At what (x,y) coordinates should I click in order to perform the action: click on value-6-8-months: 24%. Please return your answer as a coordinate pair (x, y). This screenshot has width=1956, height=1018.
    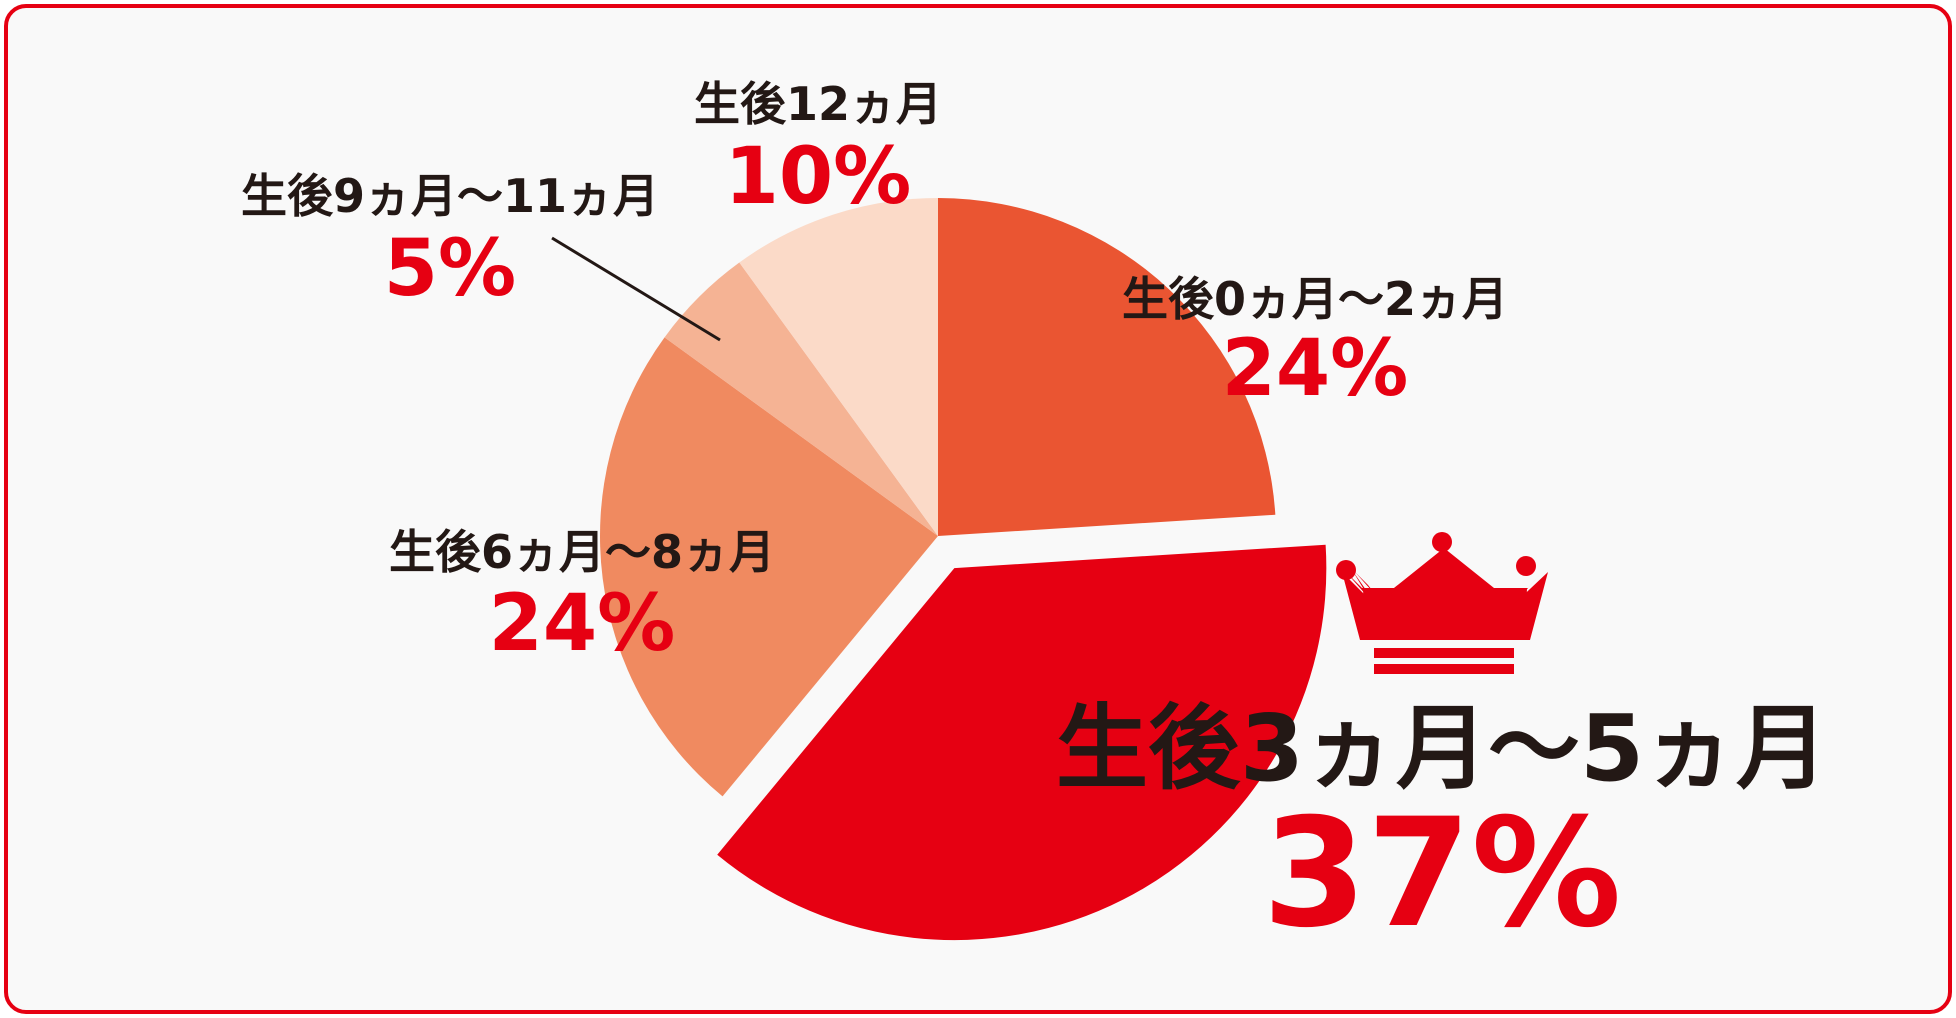
    Looking at the image, I should click on (582, 624).